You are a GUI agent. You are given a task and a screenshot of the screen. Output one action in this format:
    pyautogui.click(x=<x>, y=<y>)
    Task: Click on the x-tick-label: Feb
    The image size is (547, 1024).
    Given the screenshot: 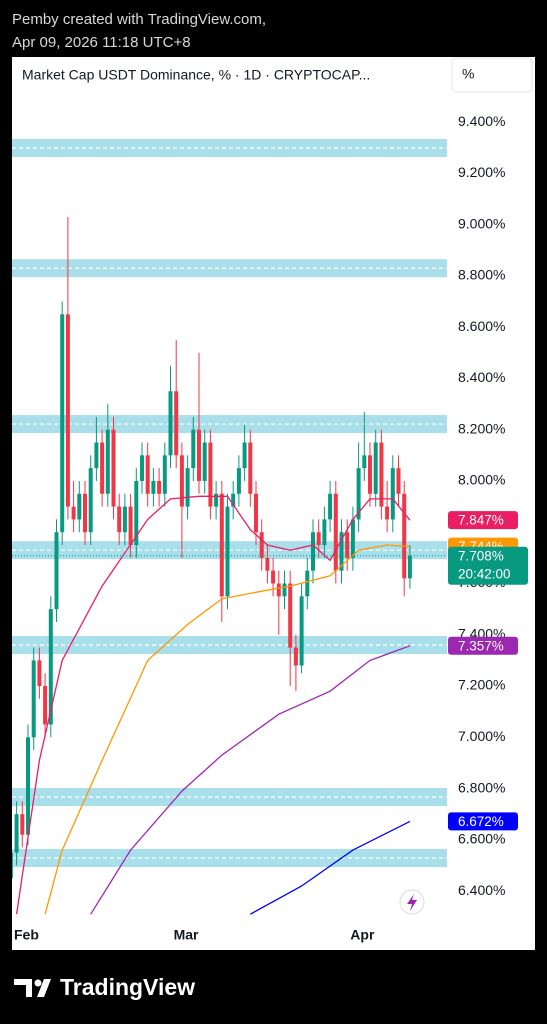 What is the action you would take?
    pyautogui.click(x=26, y=935)
    